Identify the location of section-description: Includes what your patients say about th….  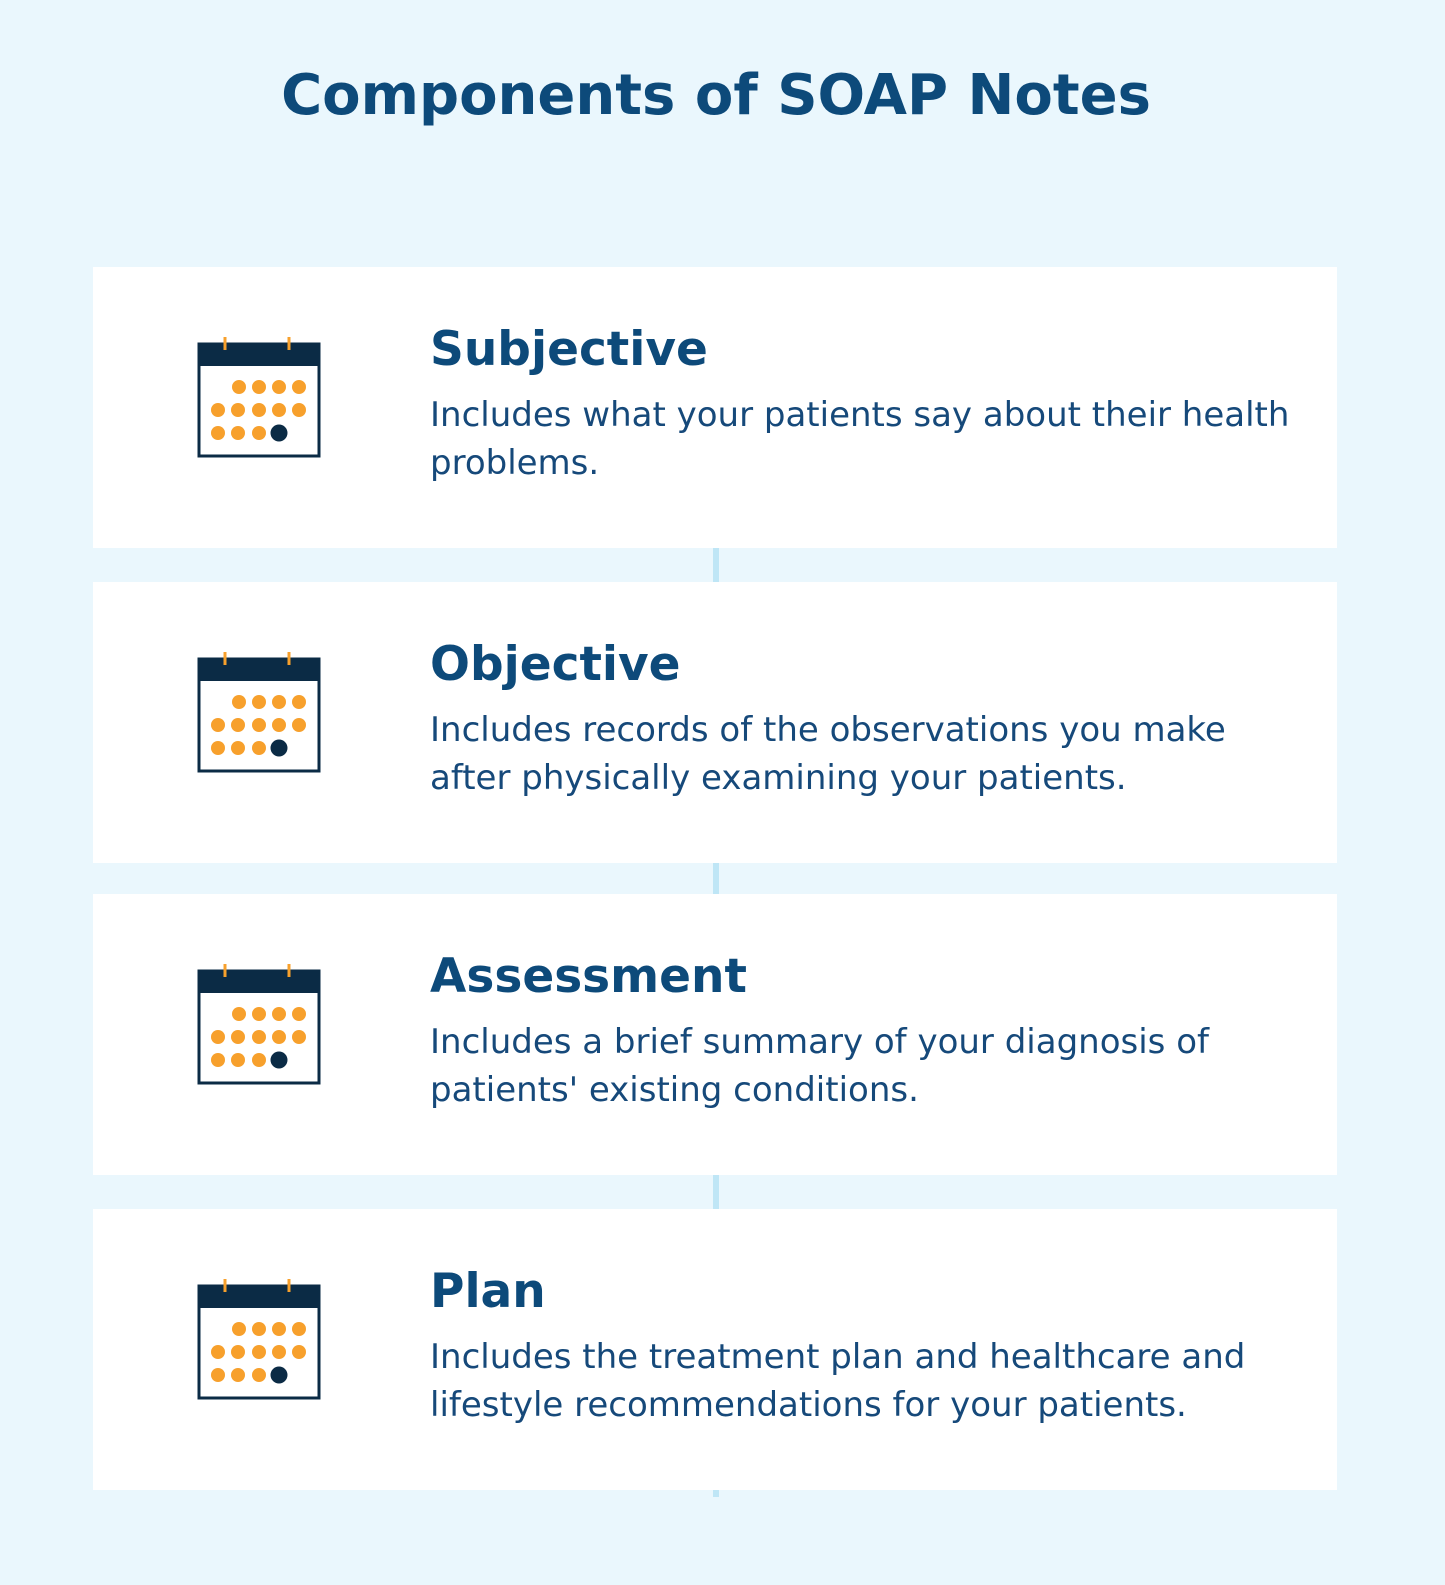
(870, 439).